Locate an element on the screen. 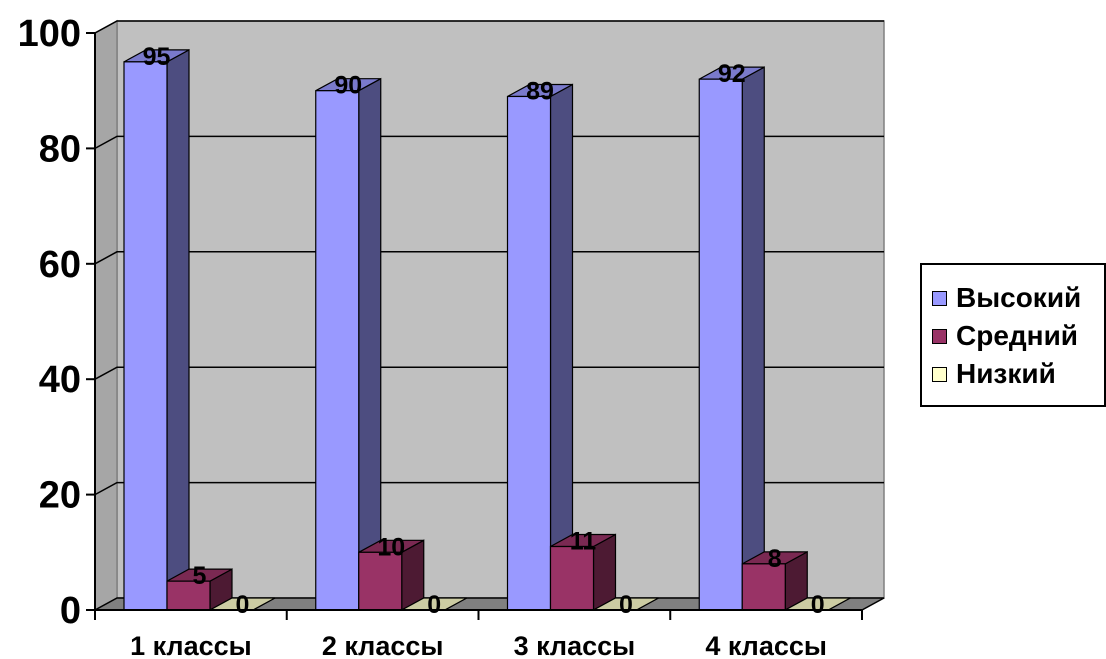 The image size is (1106, 659). legend-label-high: Высокий is located at coordinates (1019, 297).